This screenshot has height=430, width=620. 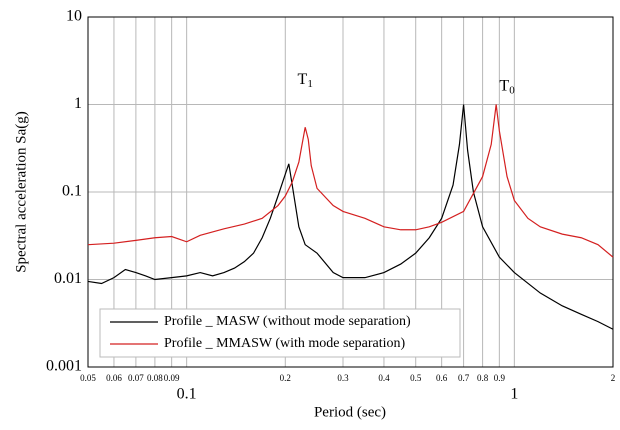 What do you see at coordinates (442, 378) in the screenshot?
I see `x-tick-label: 0.6` at bounding box center [442, 378].